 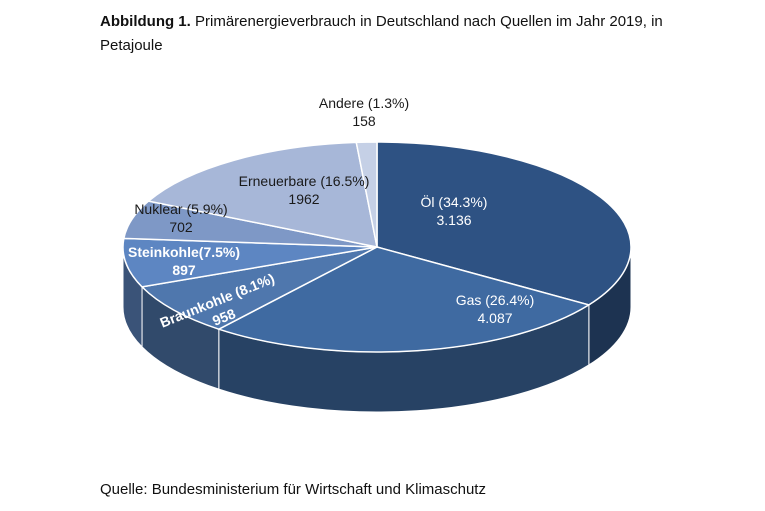 What do you see at coordinates (453, 220) in the screenshot?
I see `pie-label-value: 3.136` at bounding box center [453, 220].